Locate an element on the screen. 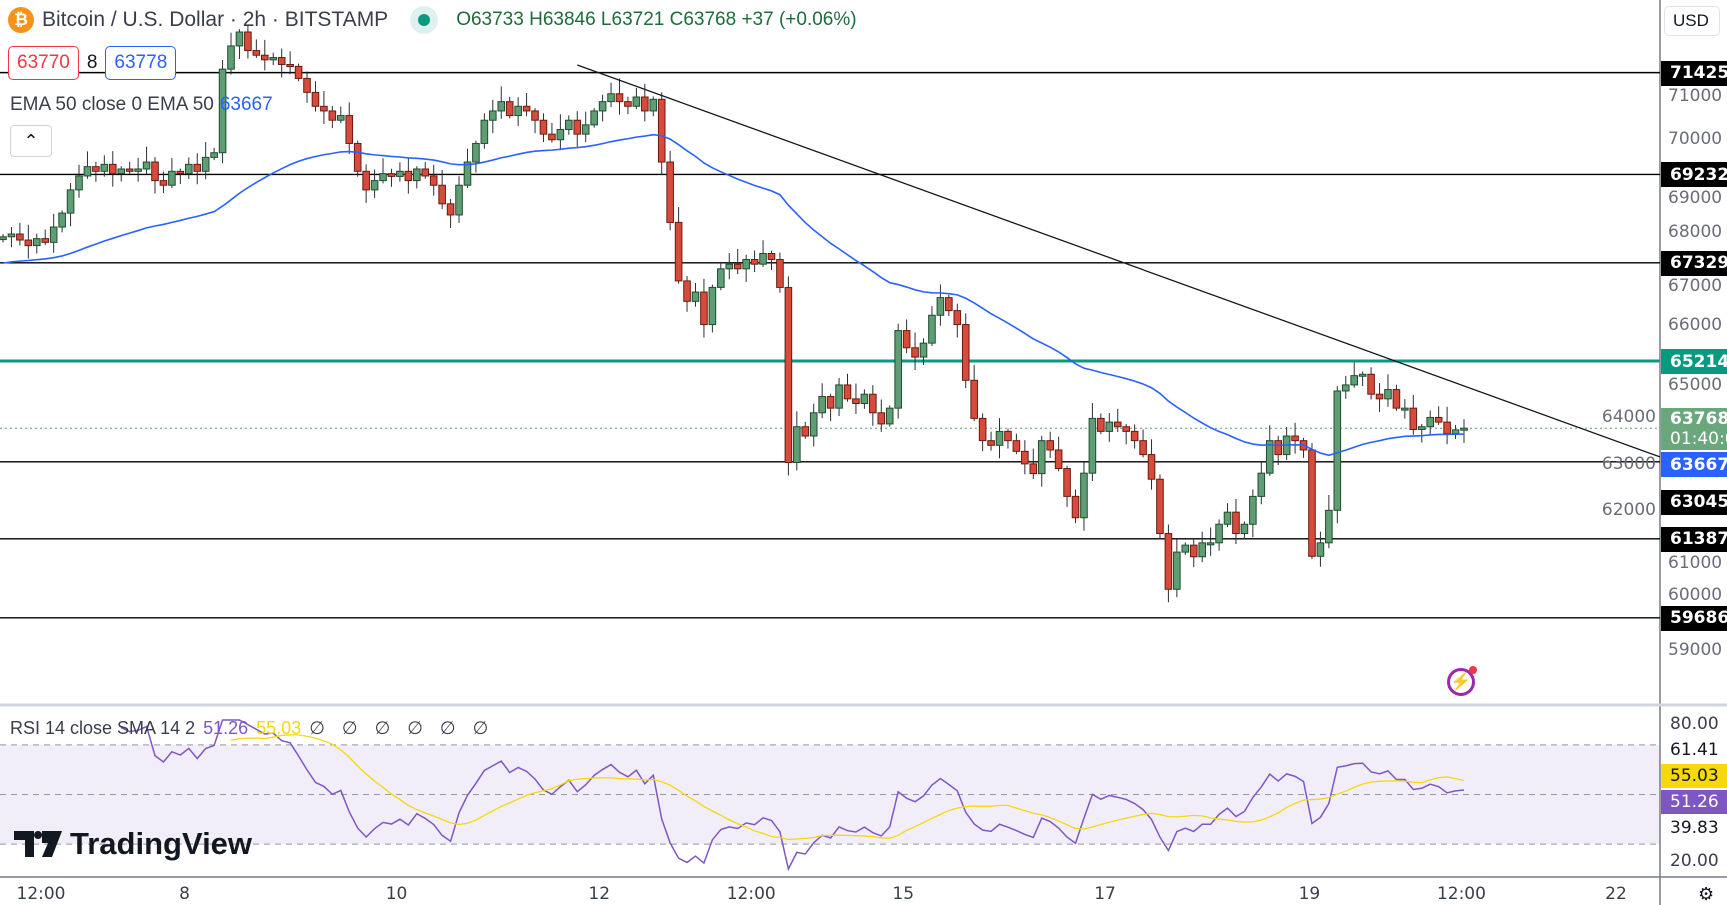 This screenshot has width=1727, height=905. price-tick-label: 64000 is located at coordinates (1628, 417).